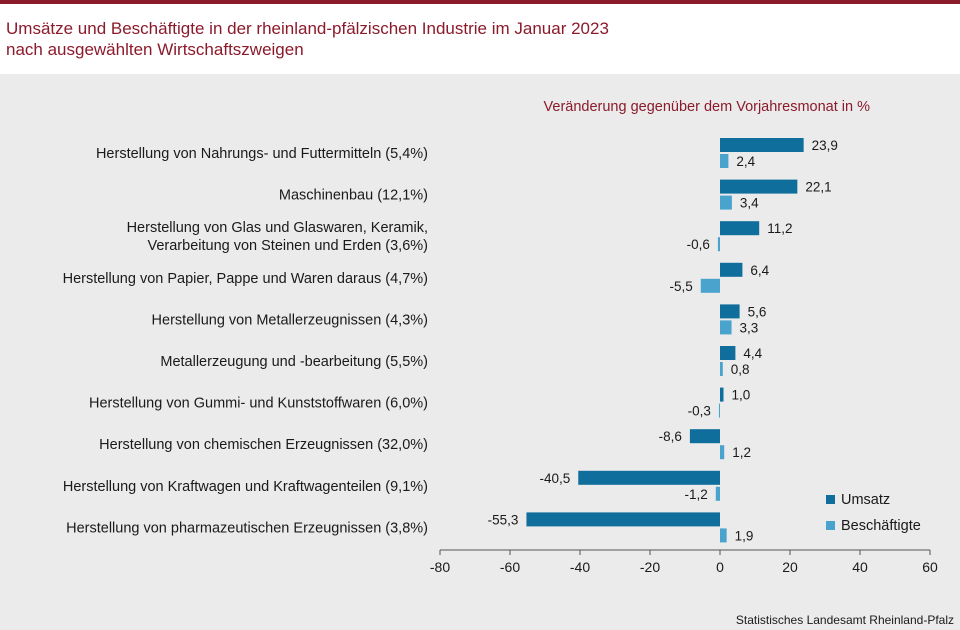  What do you see at coordinates (699, 411) in the screenshot?
I see `data-label: -0,3` at bounding box center [699, 411].